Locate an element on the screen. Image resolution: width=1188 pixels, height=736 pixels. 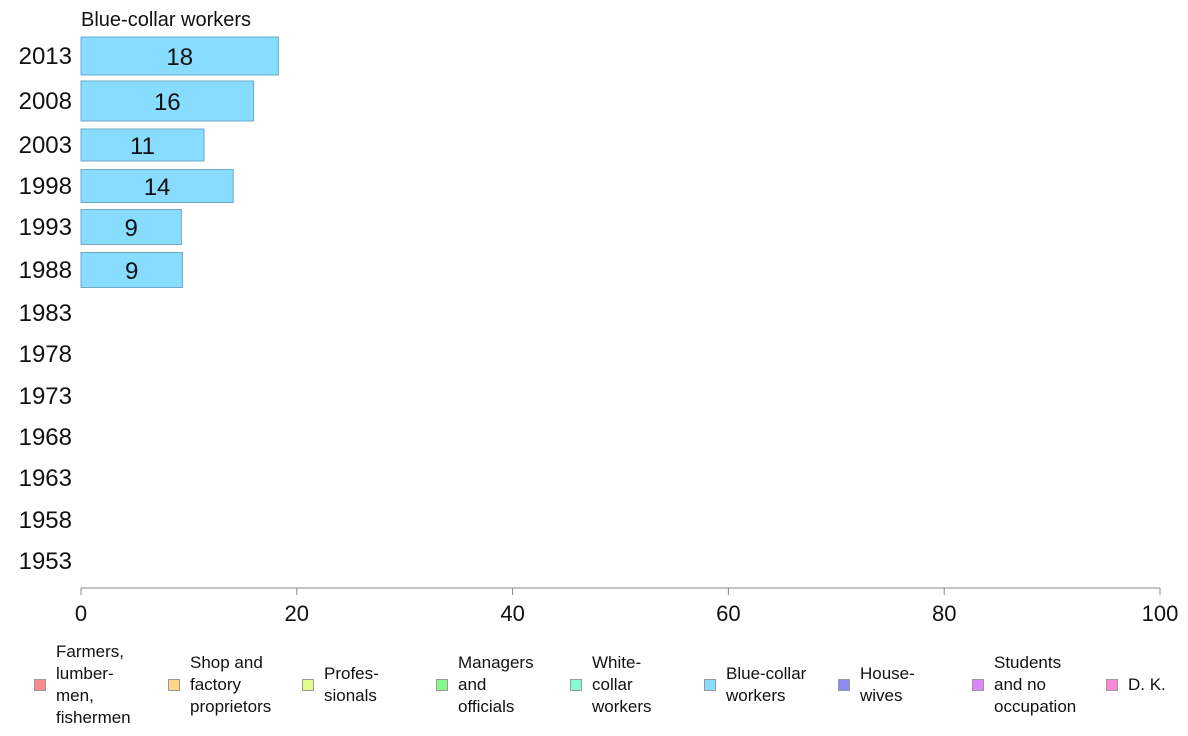
bar-value-label: 14 is located at coordinates (157, 187).